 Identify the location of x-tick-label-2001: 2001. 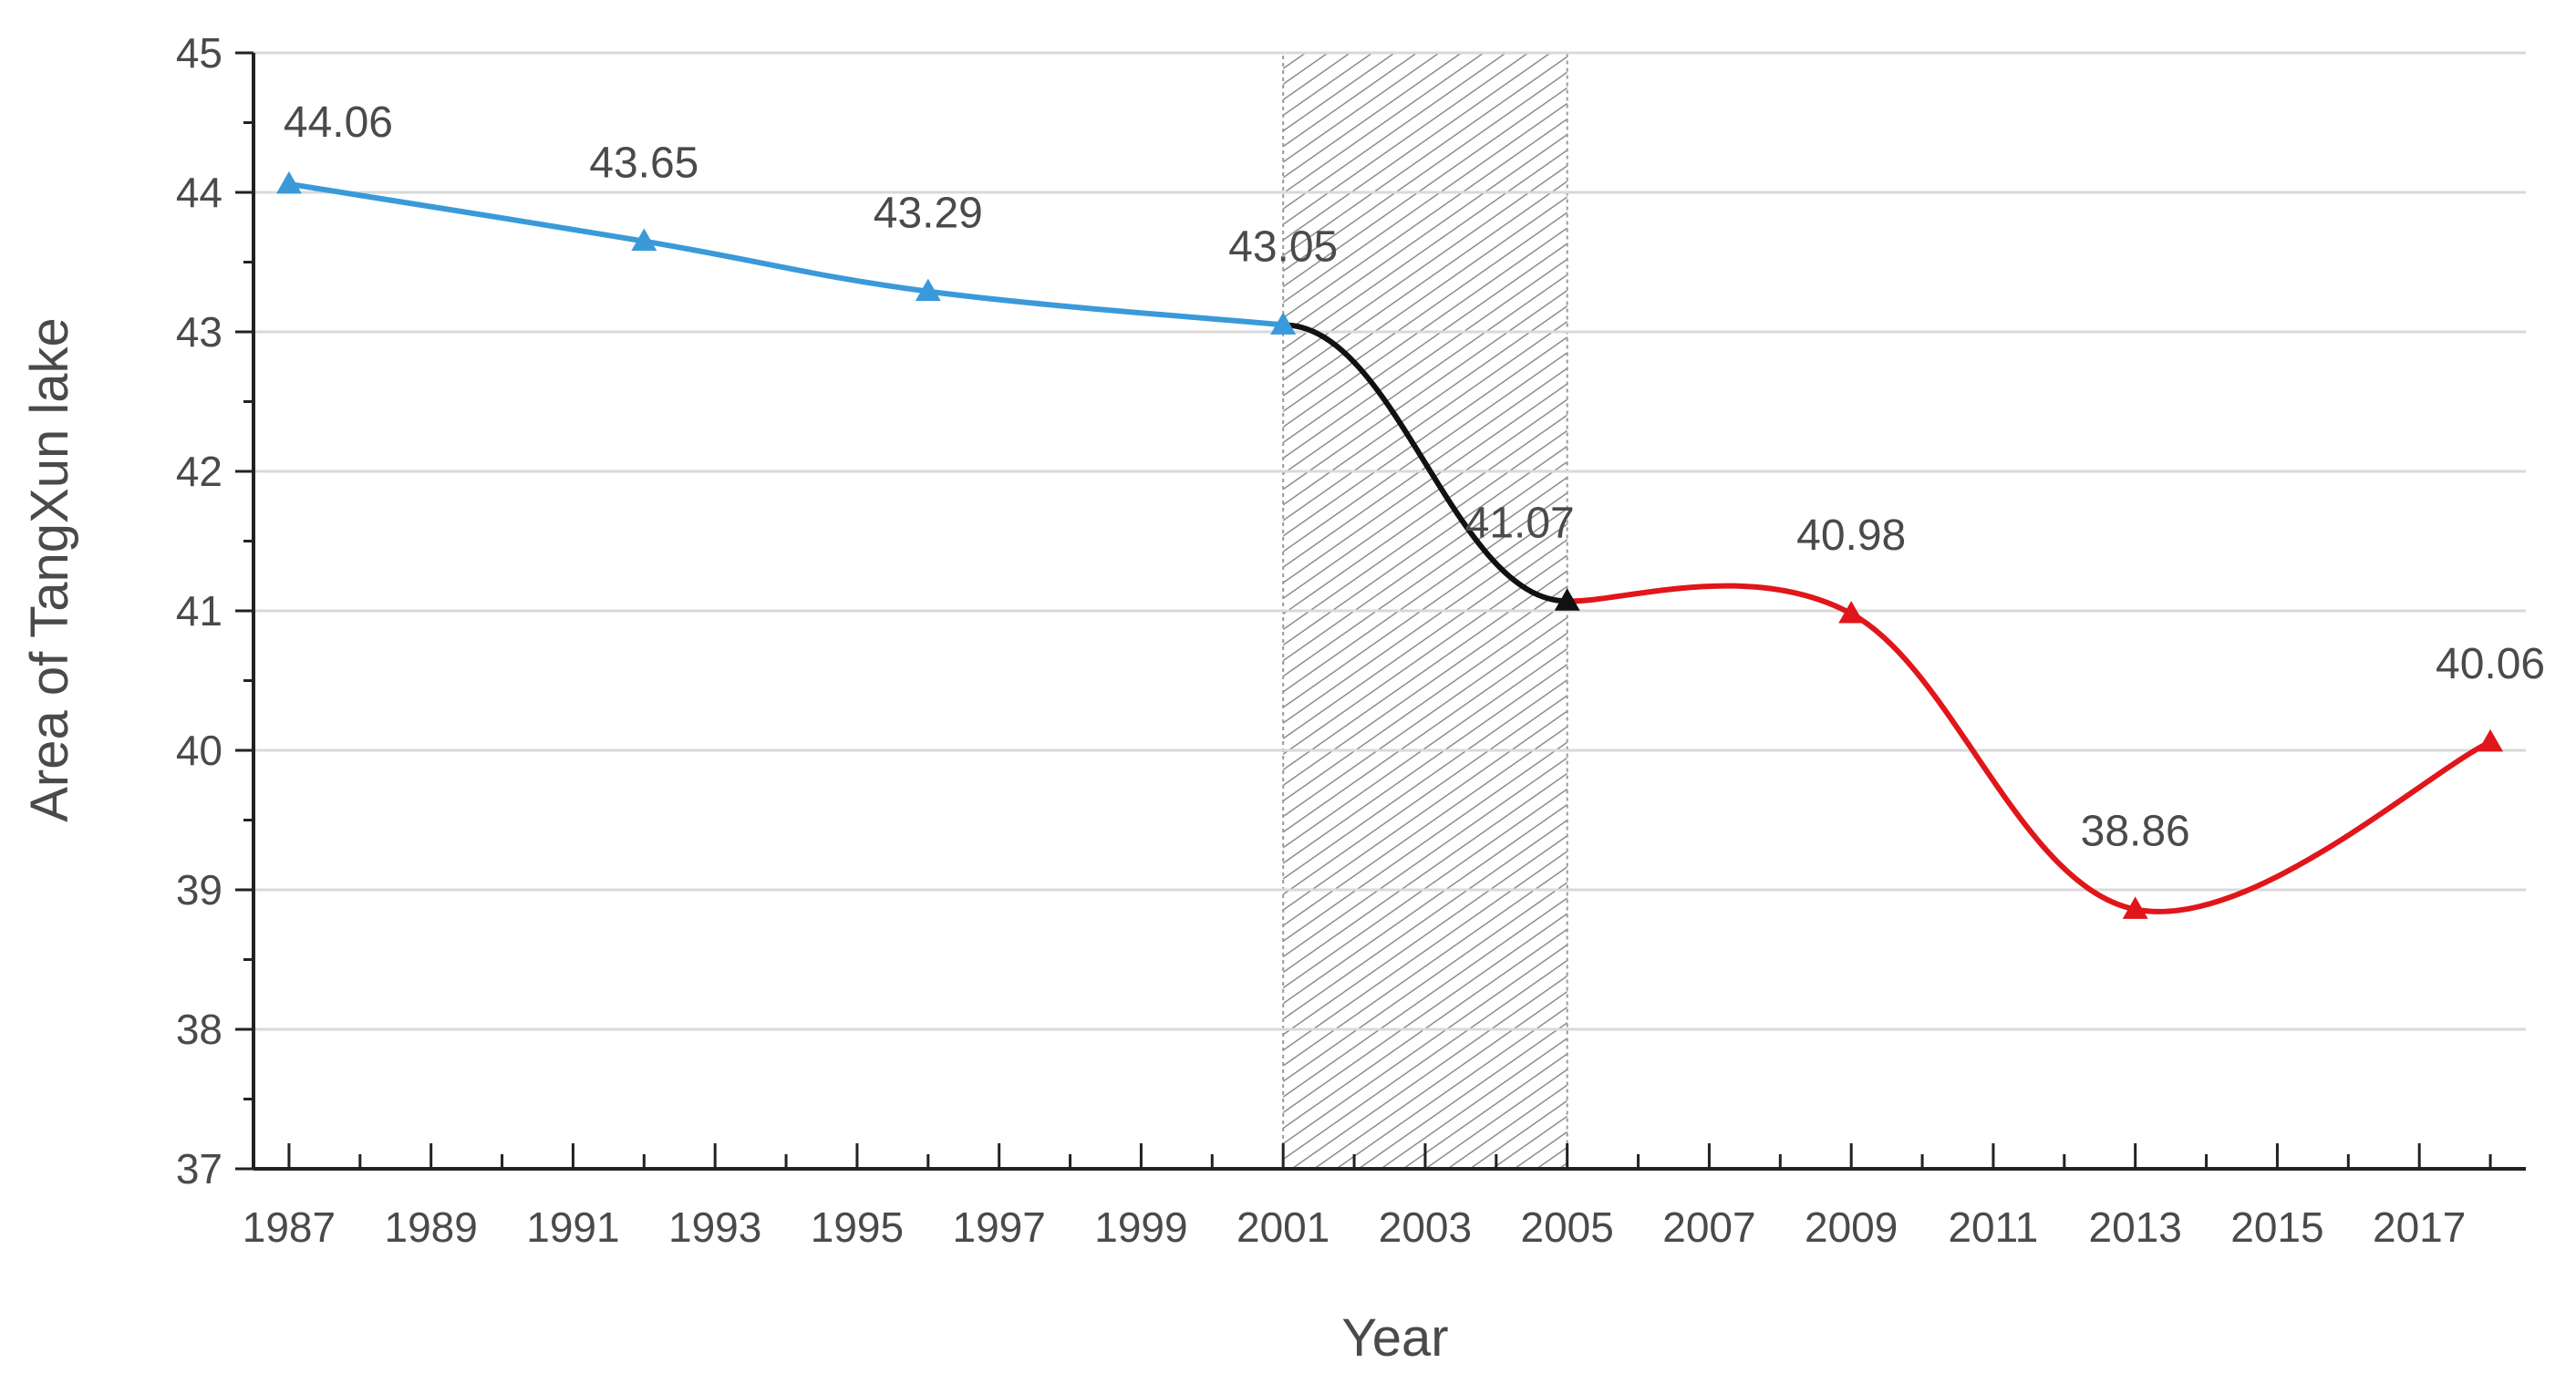
(1282, 1227).